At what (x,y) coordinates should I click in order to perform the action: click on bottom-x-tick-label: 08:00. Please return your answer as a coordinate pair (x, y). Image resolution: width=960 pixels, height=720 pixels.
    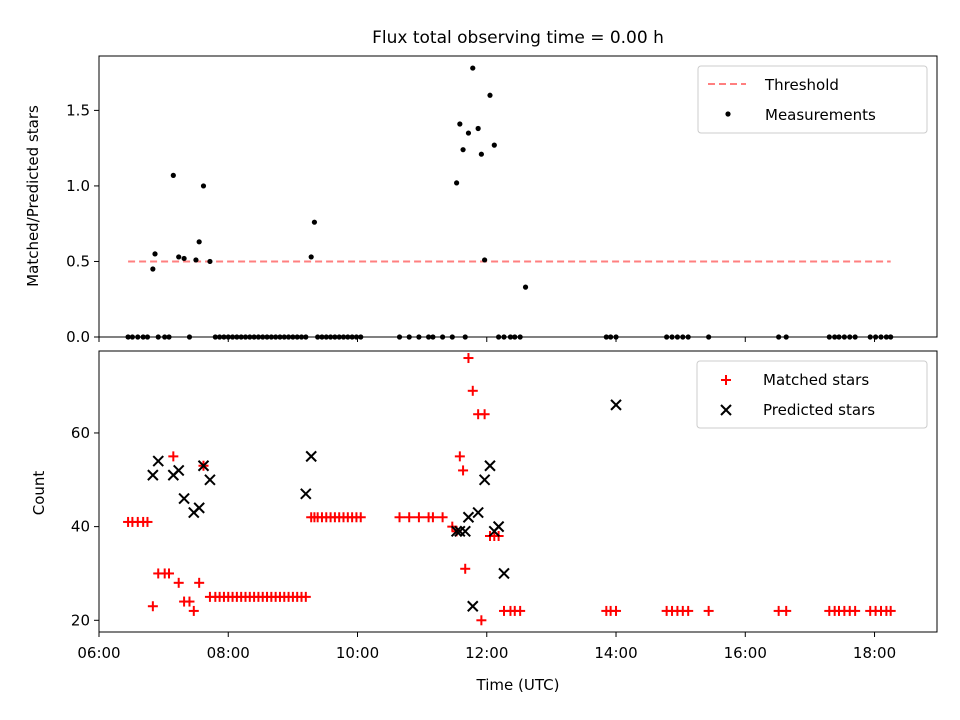
    Looking at the image, I should click on (228, 653).